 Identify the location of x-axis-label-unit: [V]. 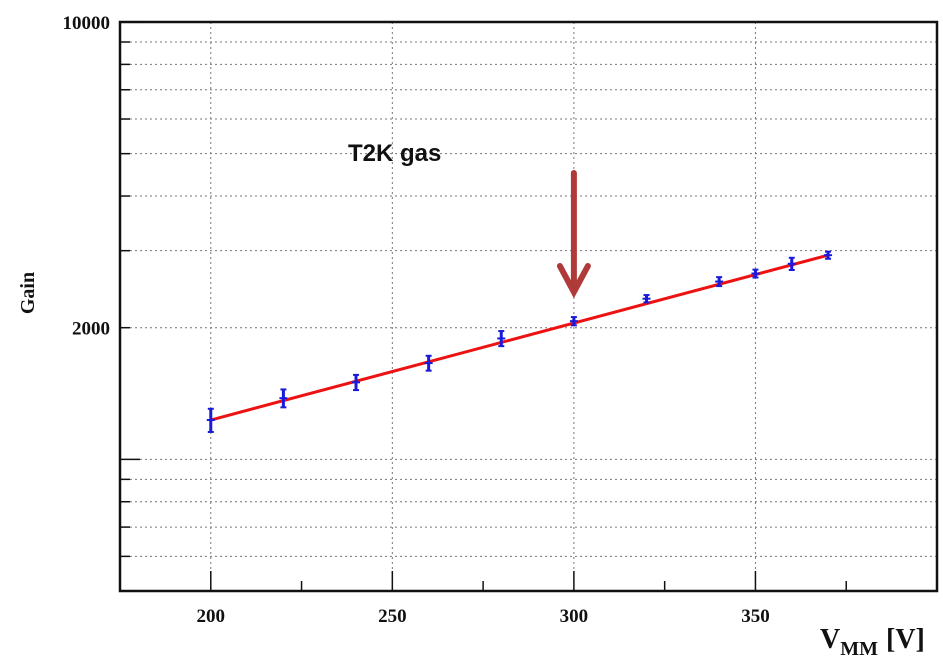
(905, 639).